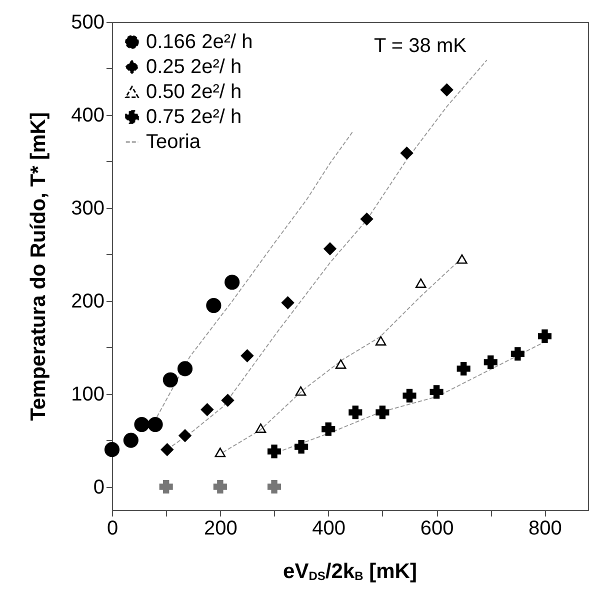  What do you see at coordinates (194, 92) in the screenshot?
I see `legend-label: 0.50 2e²/ h` at bounding box center [194, 92].